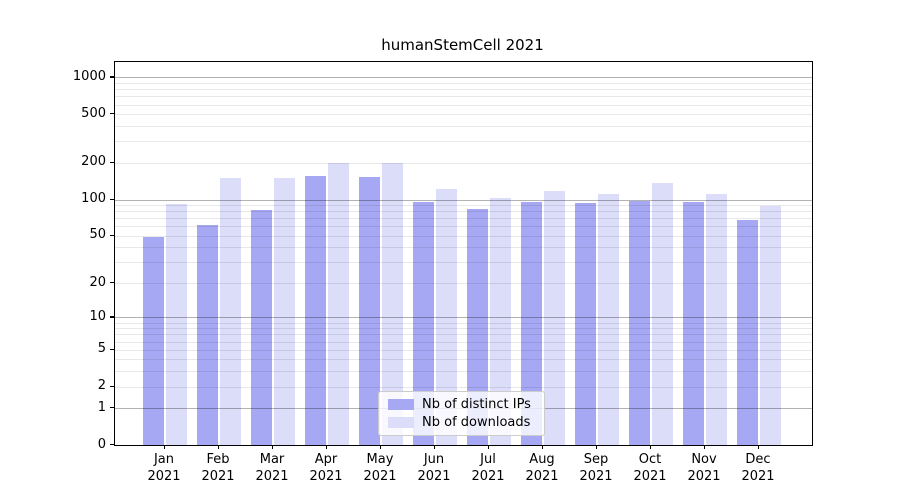  What do you see at coordinates (97, 316) in the screenshot?
I see `y-tick-label: 10` at bounding box center [97, 316].